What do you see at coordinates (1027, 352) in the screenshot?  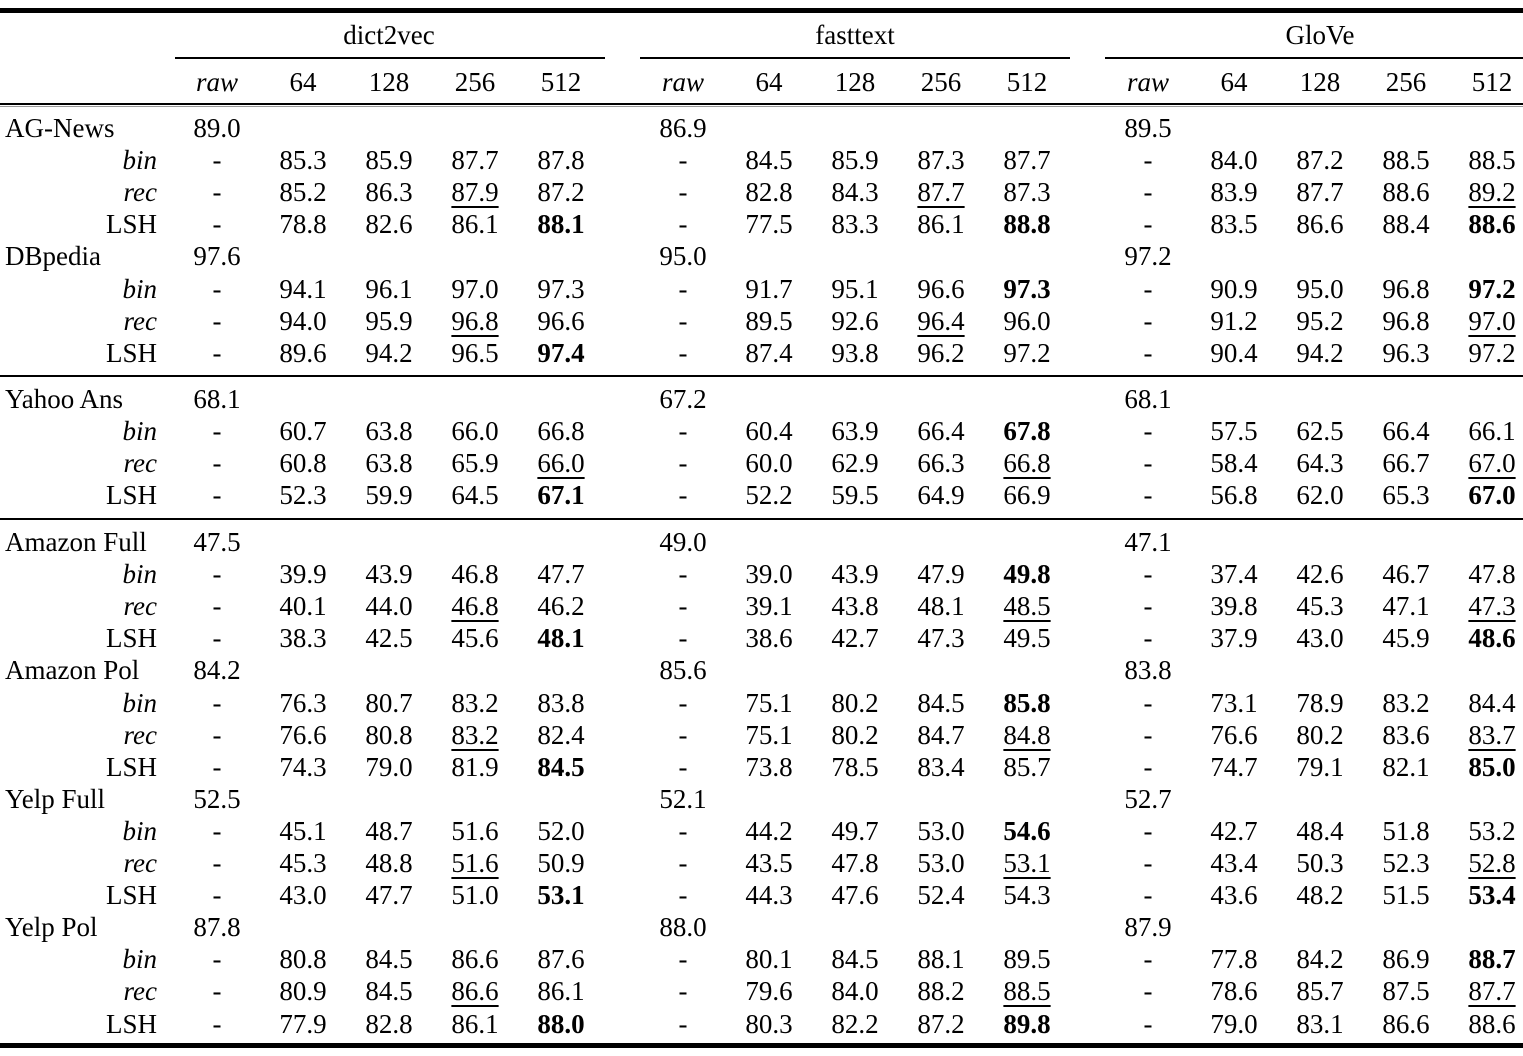 I see `table-cell: 97.2` at bounding box center [1027, 352].